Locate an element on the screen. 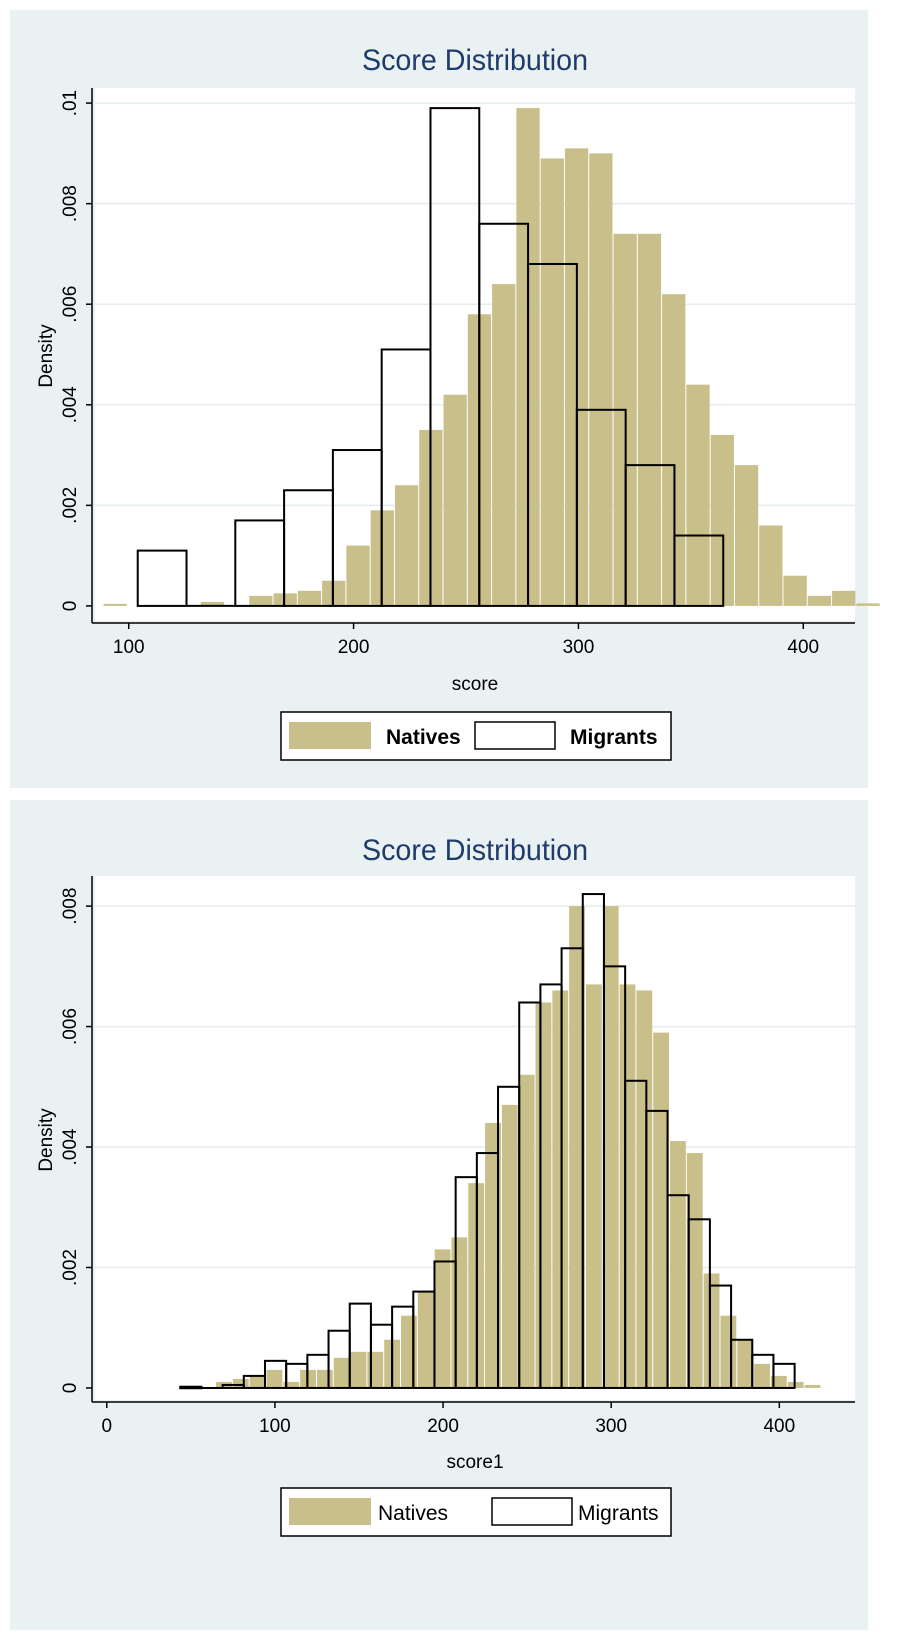  chart-1-legend-natives-swatch is located at coordinates (330, 735).